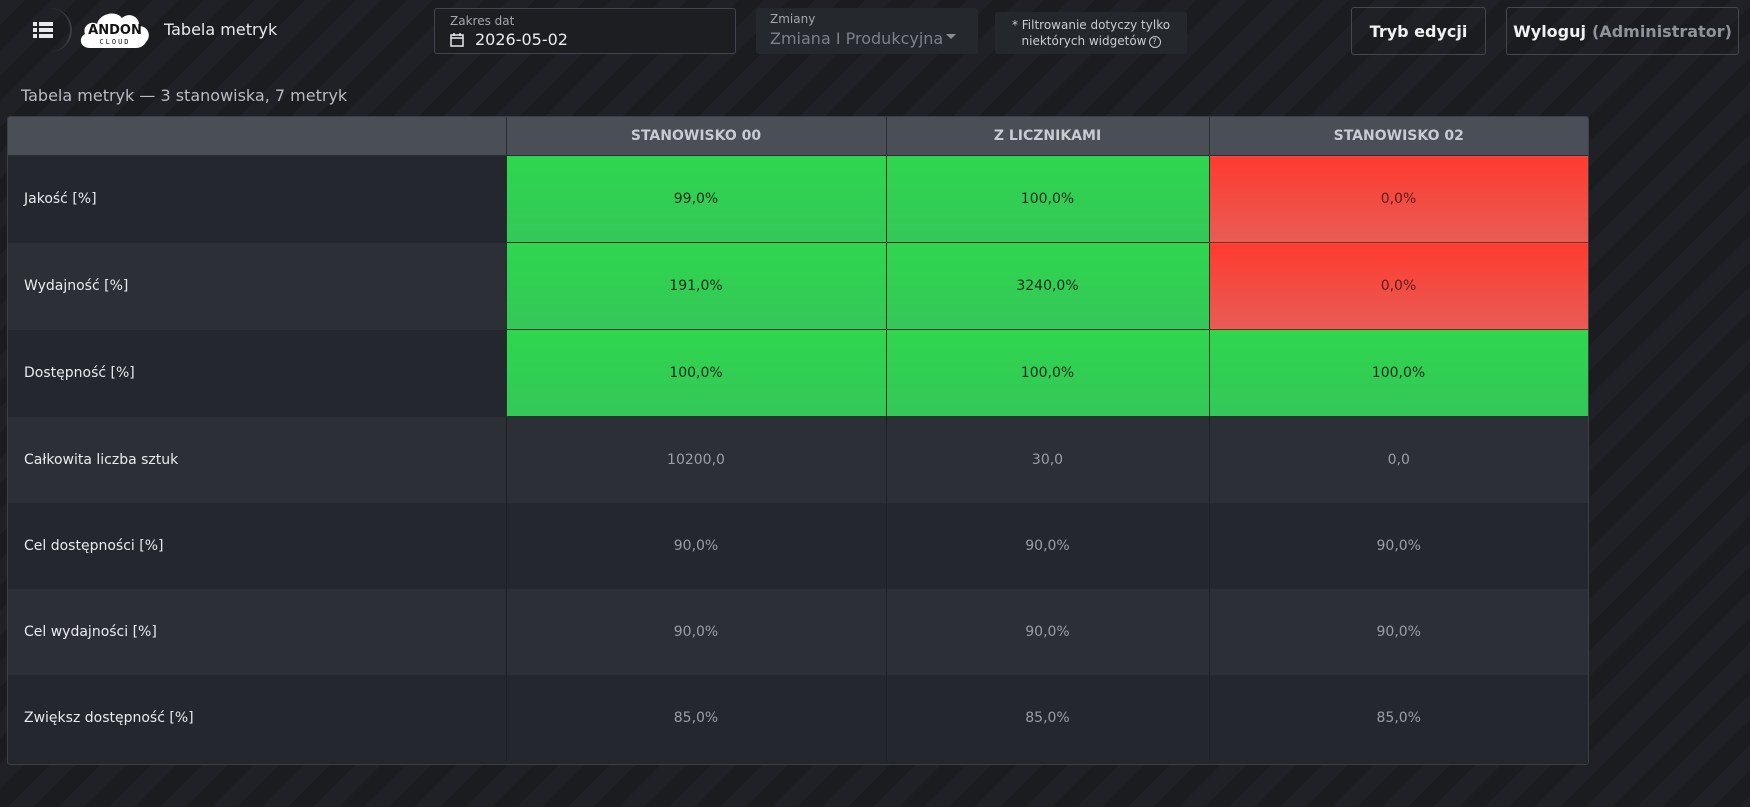 The image size is (1750, 807). I want to click on shift-select-label: Zmiany, so click(793, 19).